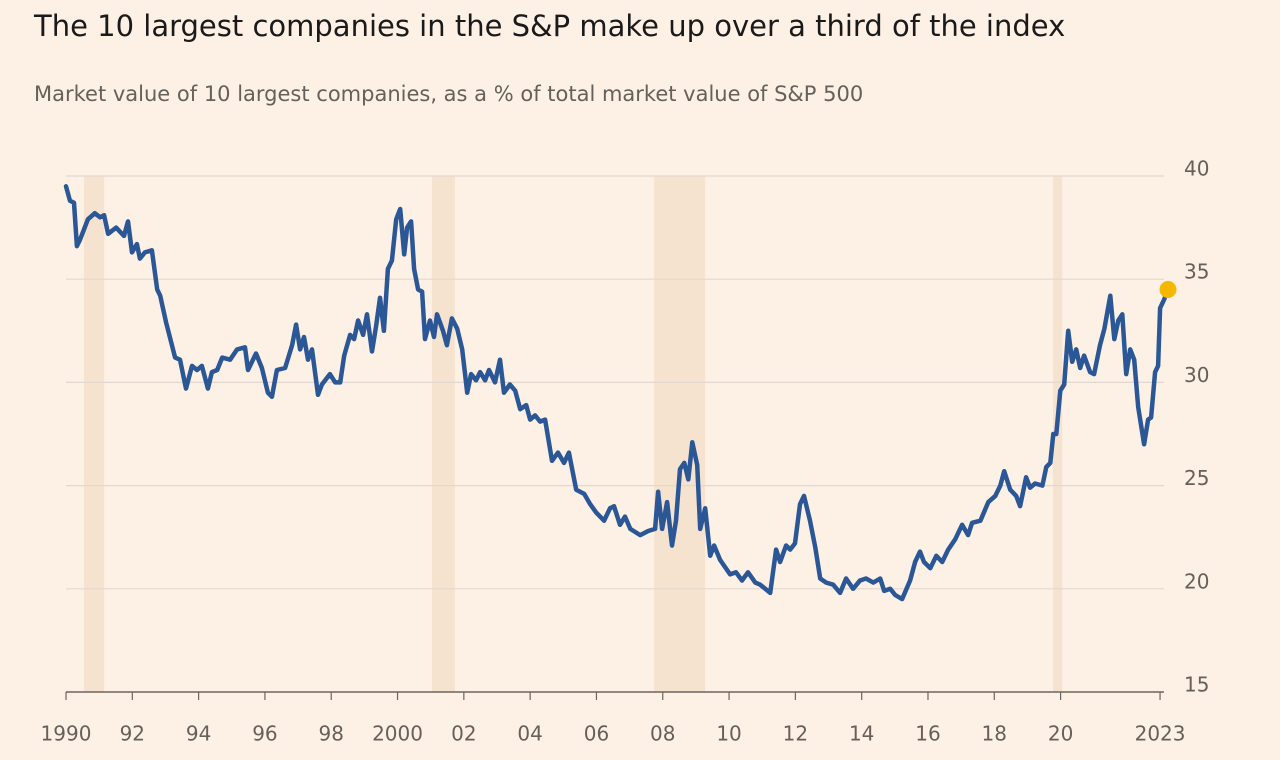 The image size is (1280, 760). I want to click on x-tick-label: 2000, so click(397, 734).